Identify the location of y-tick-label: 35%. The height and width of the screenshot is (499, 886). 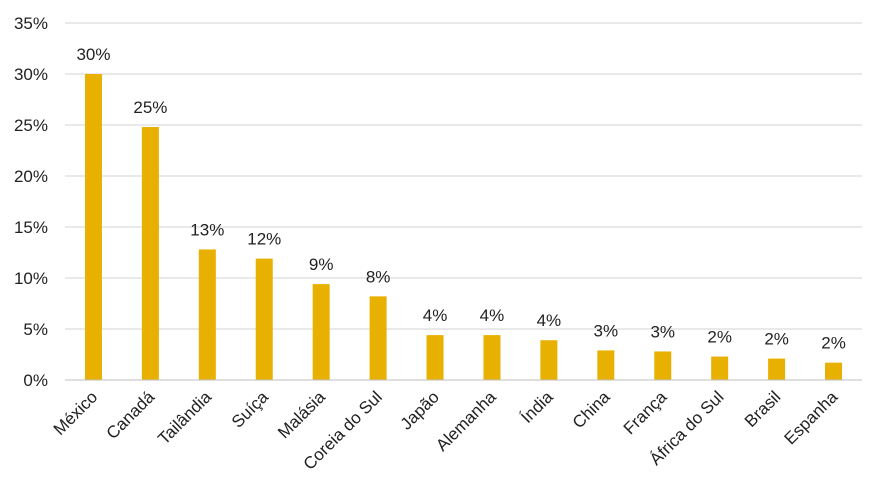
(31, 23).